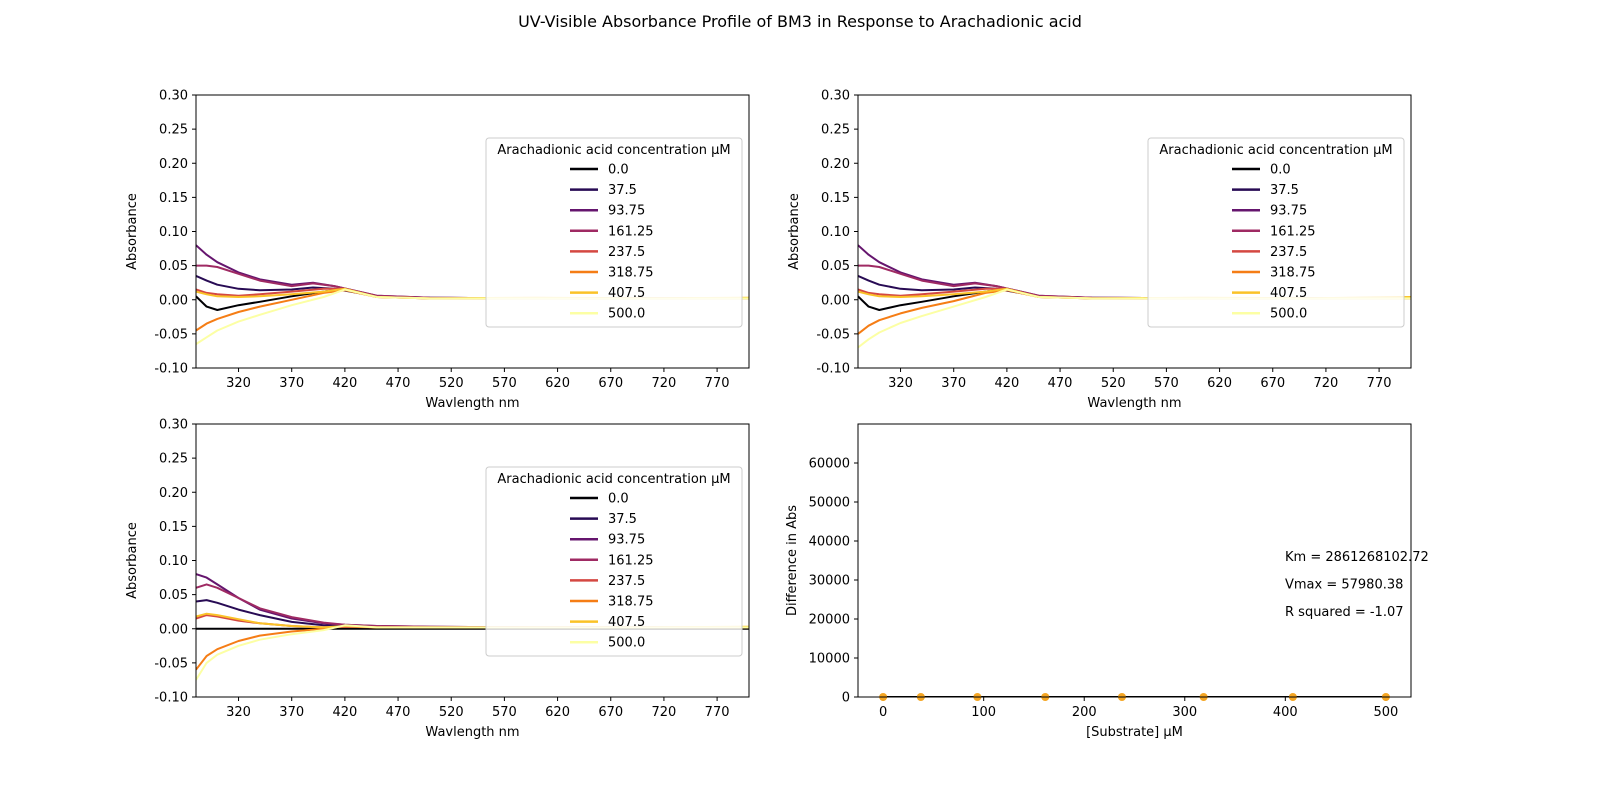  What do you see at coordinates (1084, 712) in the screenshot?
I see `x-tick-label: 200` at bounding box center [1084, 712].